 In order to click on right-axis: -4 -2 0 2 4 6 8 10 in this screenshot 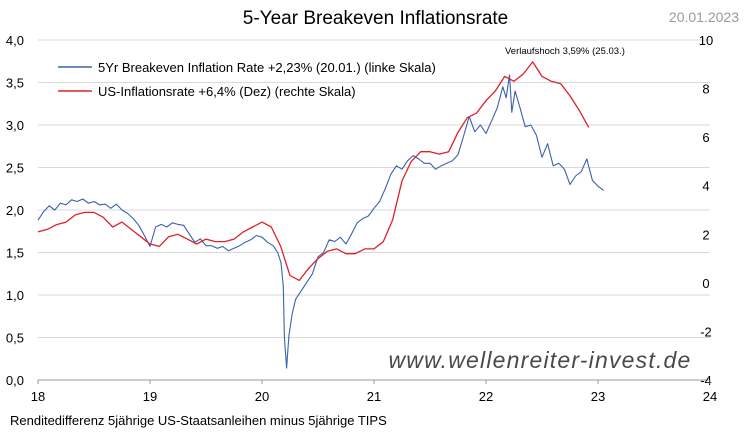, I will do `click(706, 210)`.